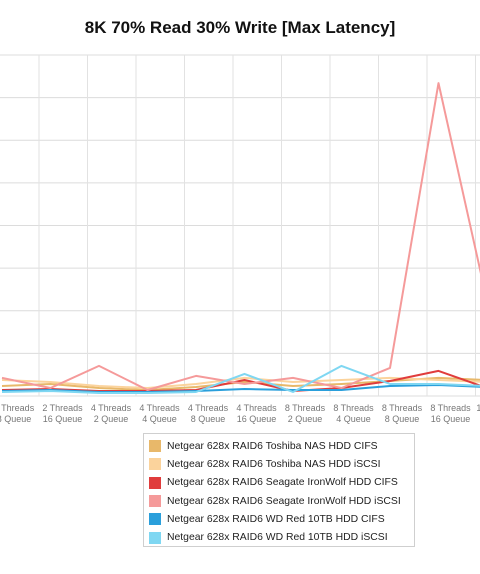  What do you see at coordinates (353, 413) in the screenshot?
I see `x-tick-label: 8 Threads 4 Queue` at bounding box center [353, 413].